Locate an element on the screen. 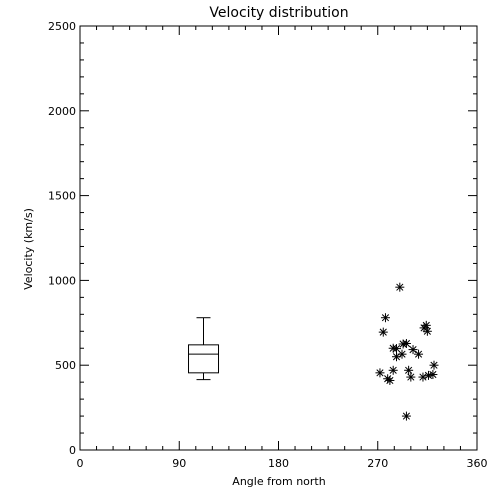 Image resolution: width=500 pixels, height=500 pixels. y-tick-label: 2000 is located at coordinates (62, 111).